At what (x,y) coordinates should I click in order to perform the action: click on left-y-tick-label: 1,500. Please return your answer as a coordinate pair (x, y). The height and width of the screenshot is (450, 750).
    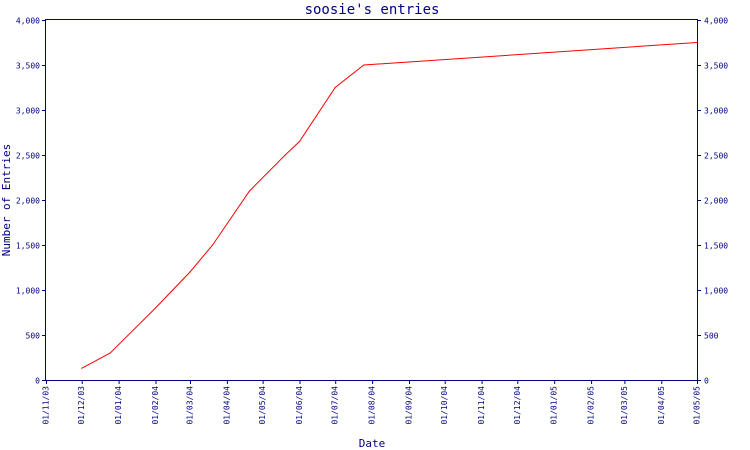
    Looking at the image, I should click on (28, 246).